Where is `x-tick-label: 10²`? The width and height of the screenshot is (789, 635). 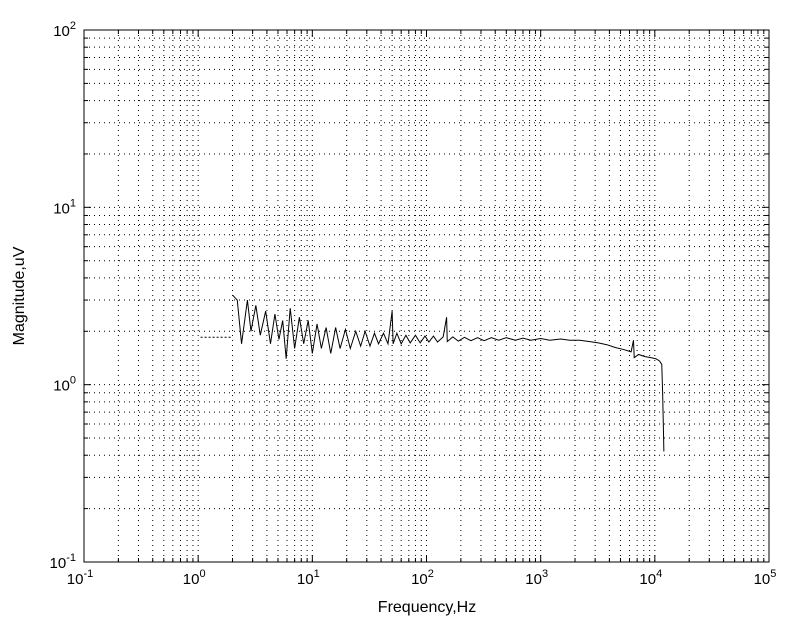
x-tick-label: 10² is located at coordinates (422, 578).